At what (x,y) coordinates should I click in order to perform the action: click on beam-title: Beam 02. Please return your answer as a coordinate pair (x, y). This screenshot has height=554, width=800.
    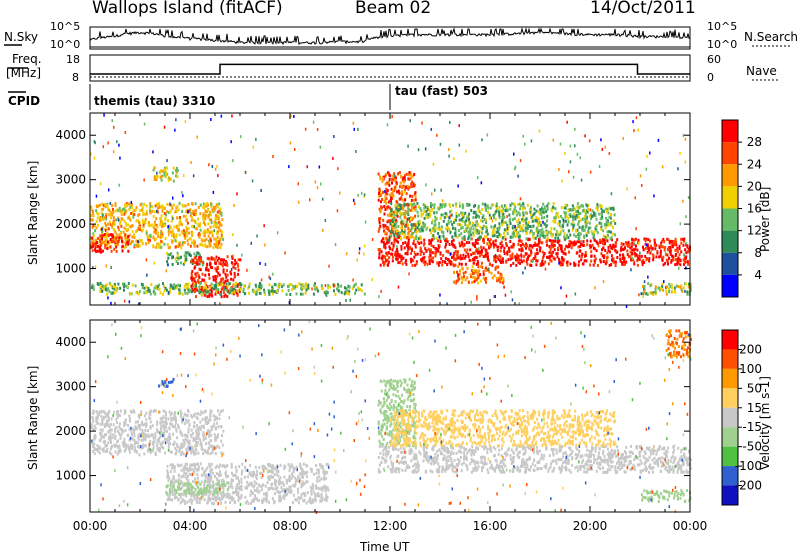
    Looking at the image, I should click on (393, 9).